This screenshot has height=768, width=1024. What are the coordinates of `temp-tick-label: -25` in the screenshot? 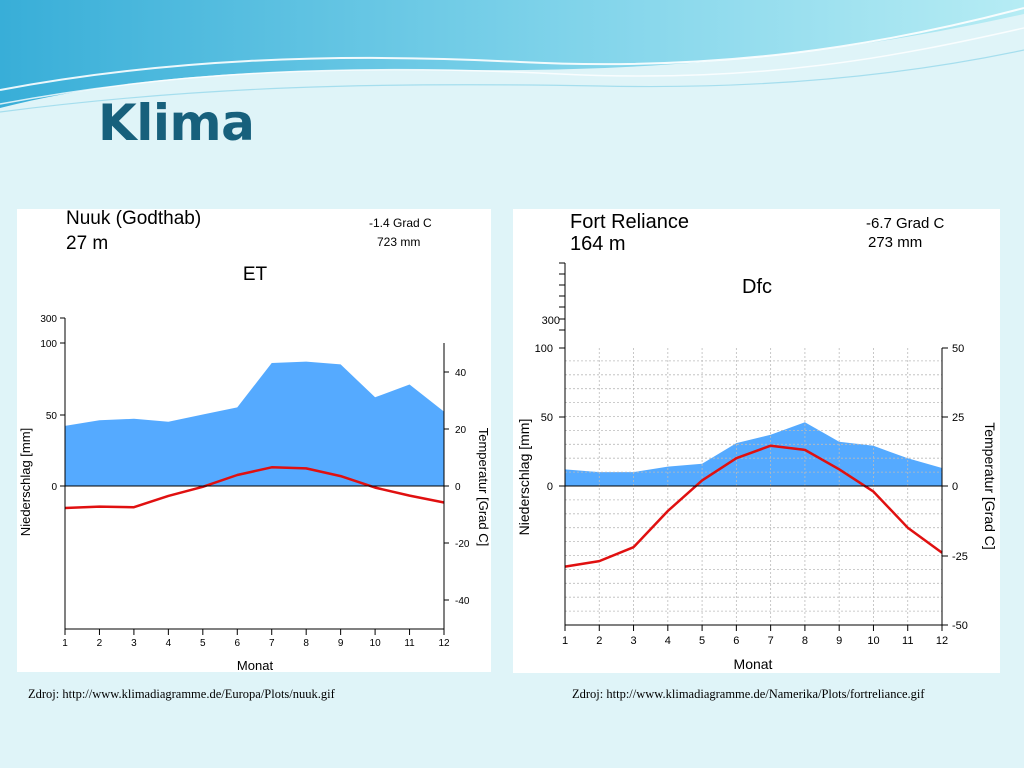 It's located at (960, 557).